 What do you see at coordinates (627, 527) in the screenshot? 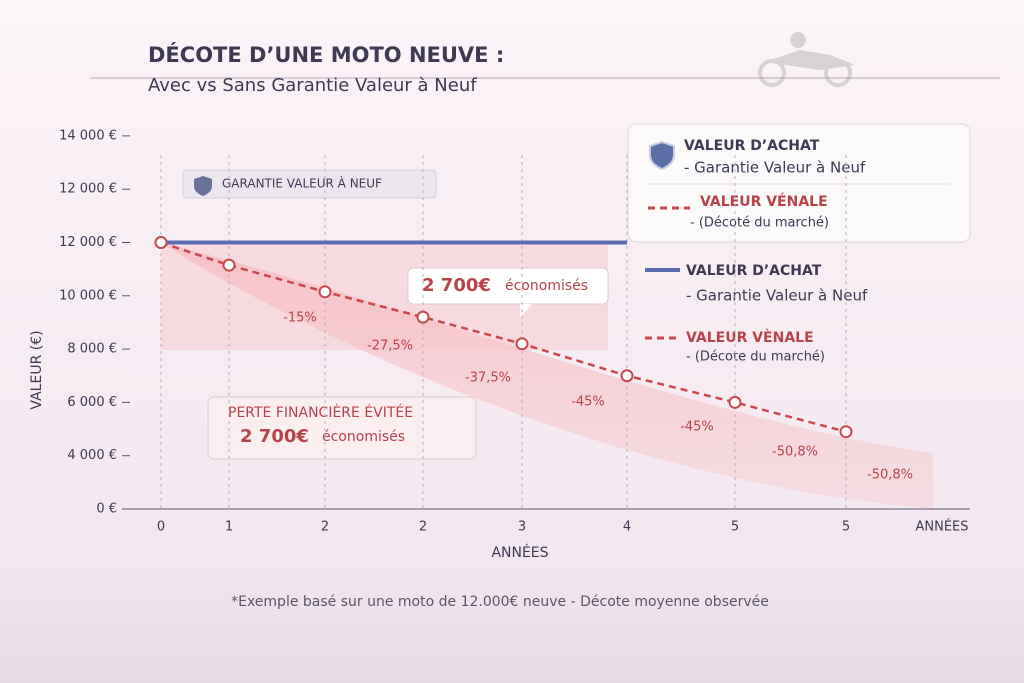
I see `x-tick-label: 4` at bounding box center [627, 527].